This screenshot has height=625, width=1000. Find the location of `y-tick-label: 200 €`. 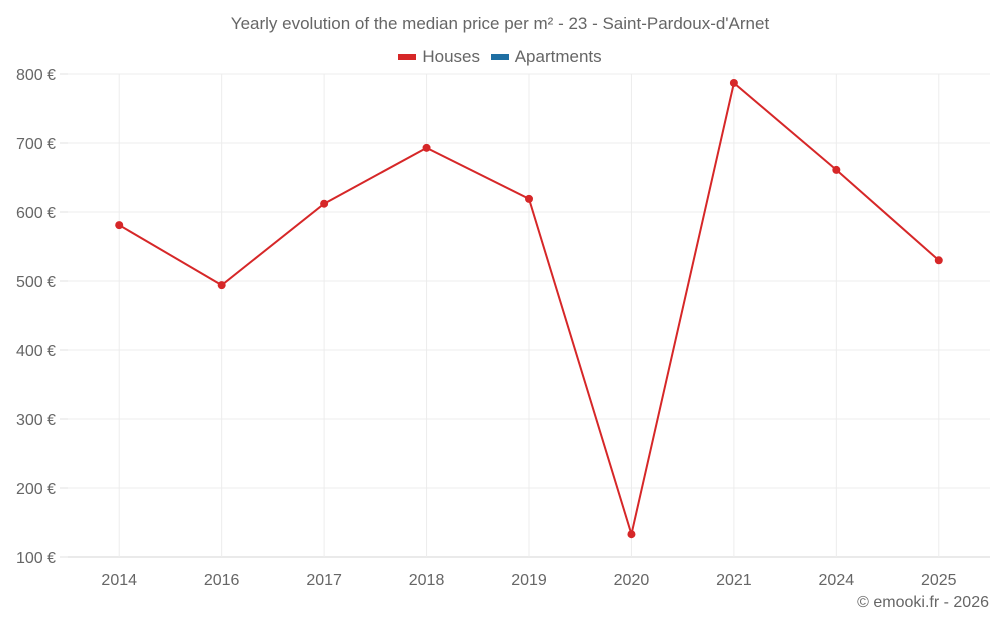

y-tick-label: 200 € is located at coordinates (36, 489).